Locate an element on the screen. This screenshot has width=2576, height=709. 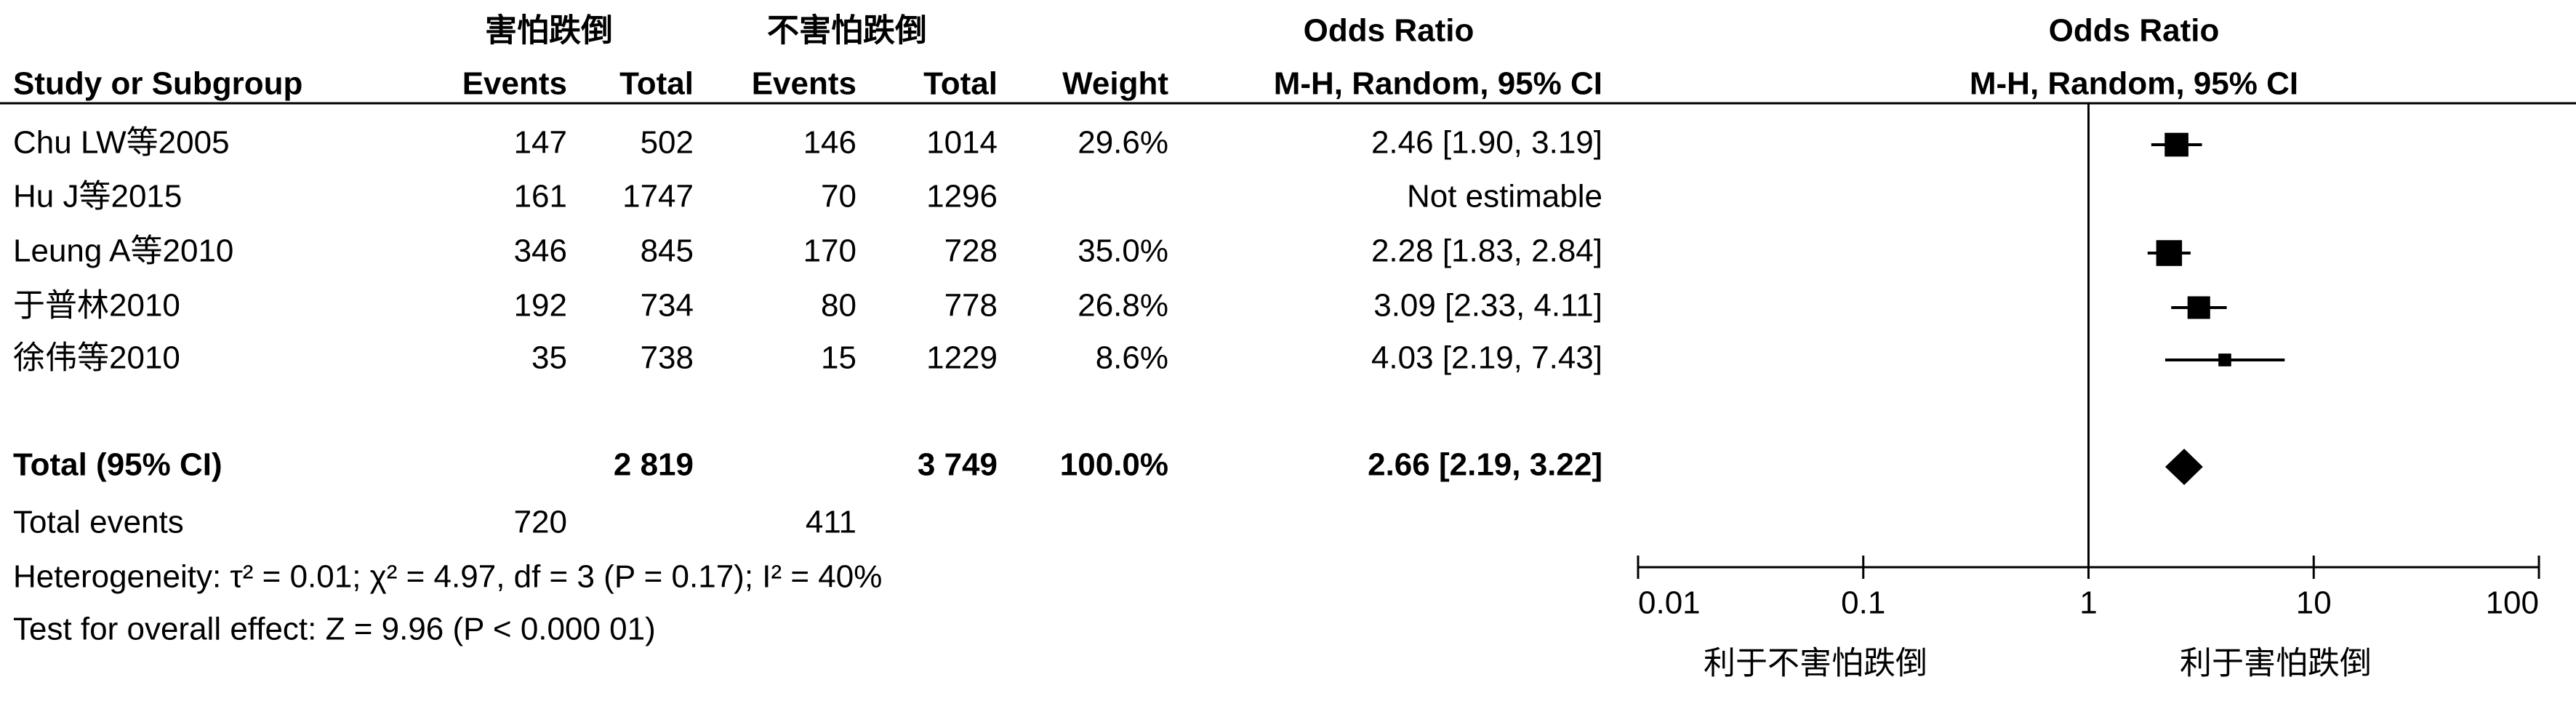
cell: 3 749 is located at coordinates (958, 465).